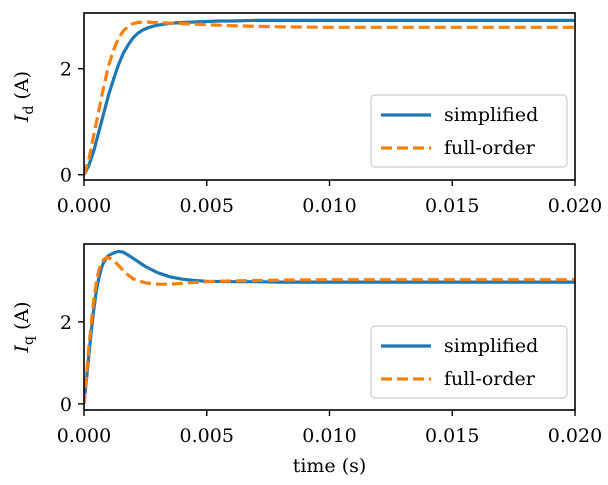  What do you see at coordinates (29, 110) in the screenshot?
I see `y-axis-label-subscript: d` at bounding box center [29, 110].